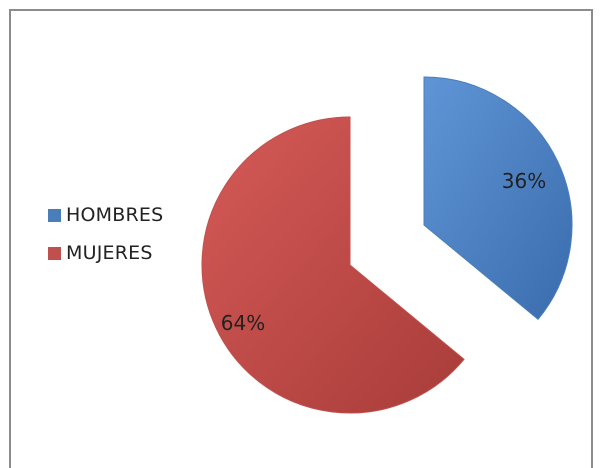 The height and width of the screenshot is (468, 600). I want to click on legend-item-hombres: HOMBRES, so click(105, 215).